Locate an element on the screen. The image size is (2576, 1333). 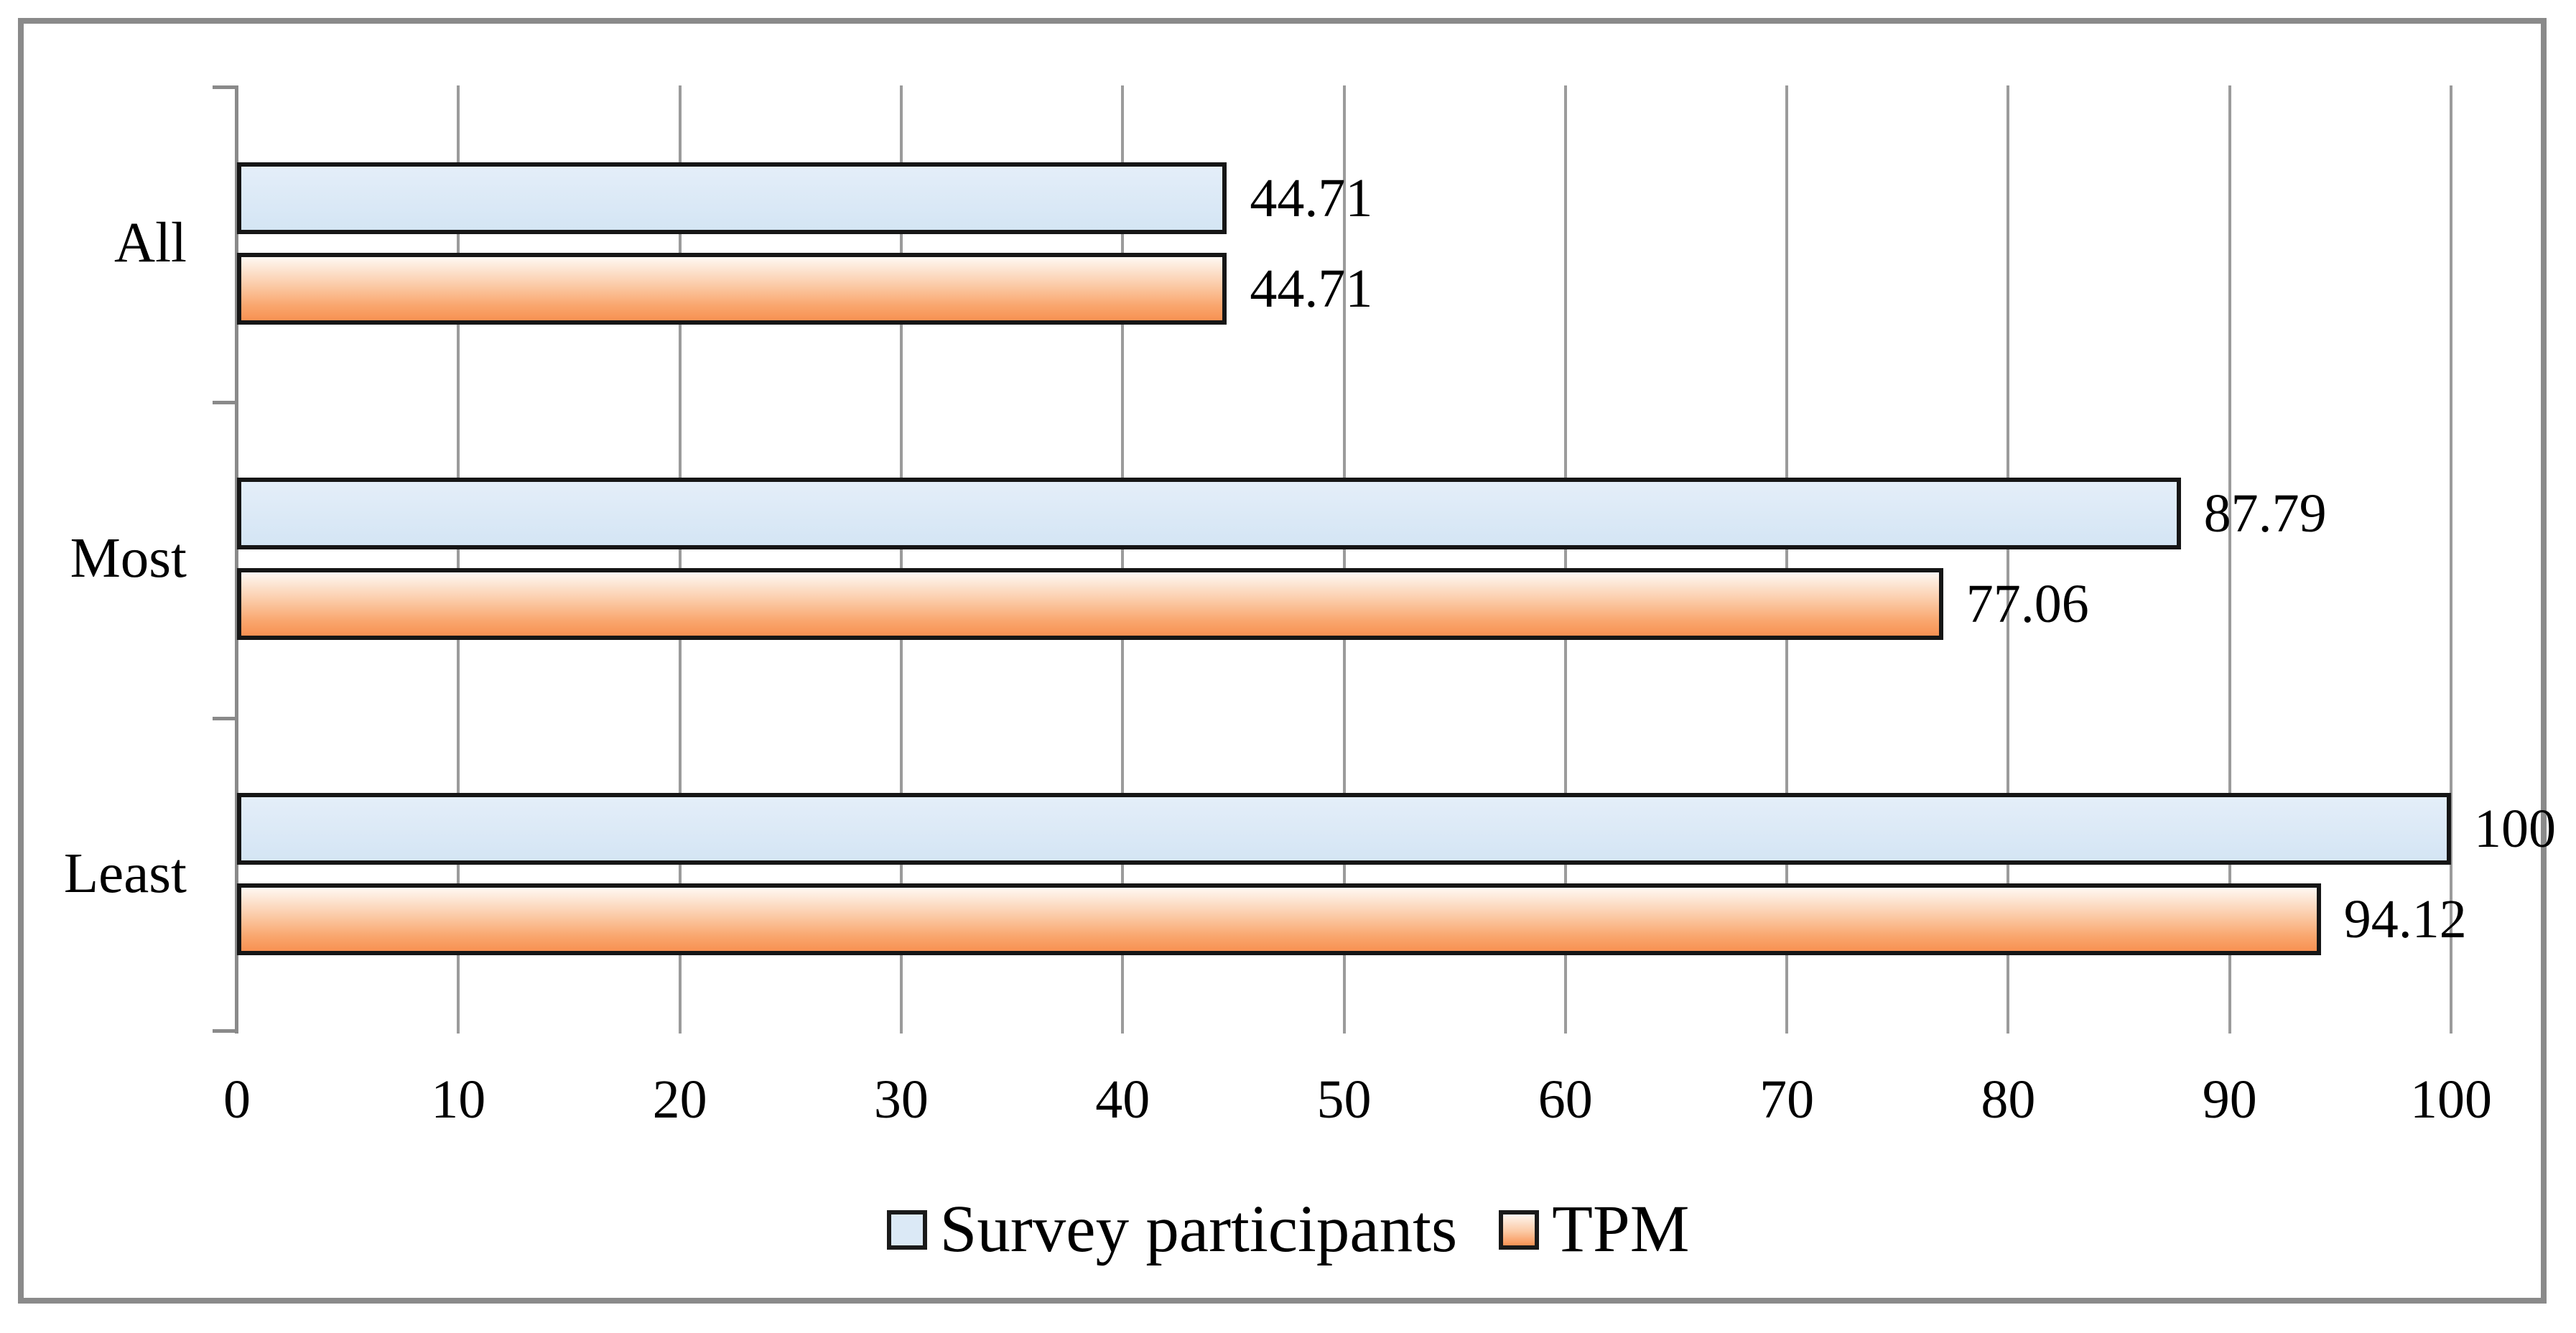
legend-swatch-tpm-icon is located at coordinates (1519, 1229).